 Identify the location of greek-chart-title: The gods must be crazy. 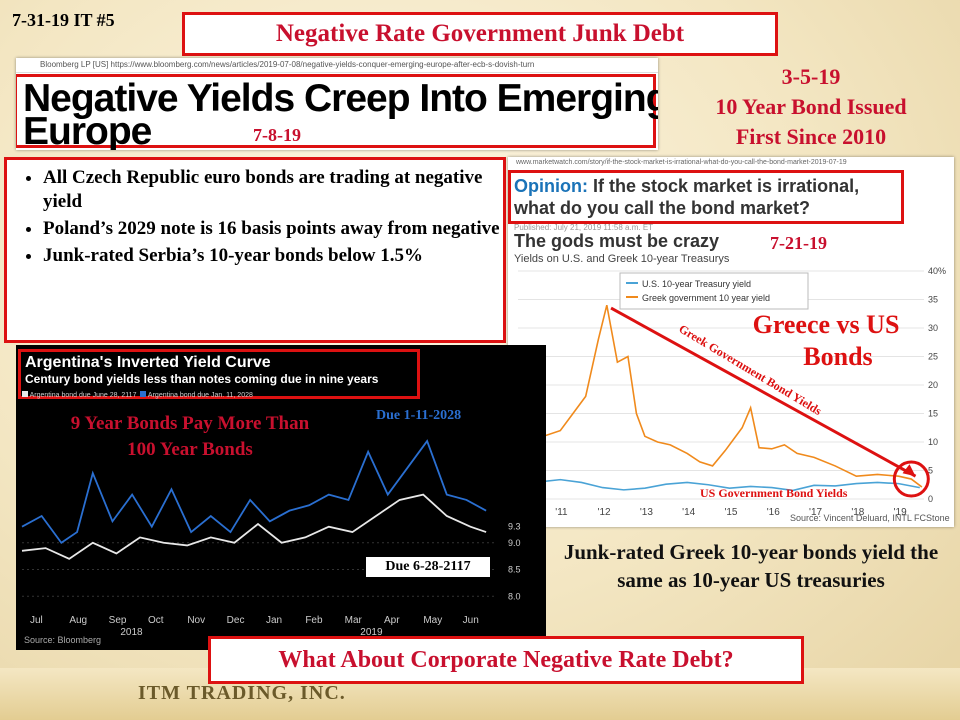
(617, 241).